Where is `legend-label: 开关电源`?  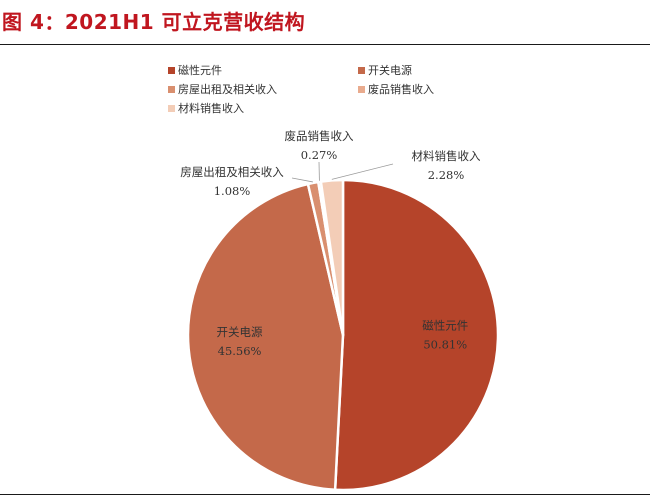
legend-label: 开关电源 is located at coordinates (390, 70).